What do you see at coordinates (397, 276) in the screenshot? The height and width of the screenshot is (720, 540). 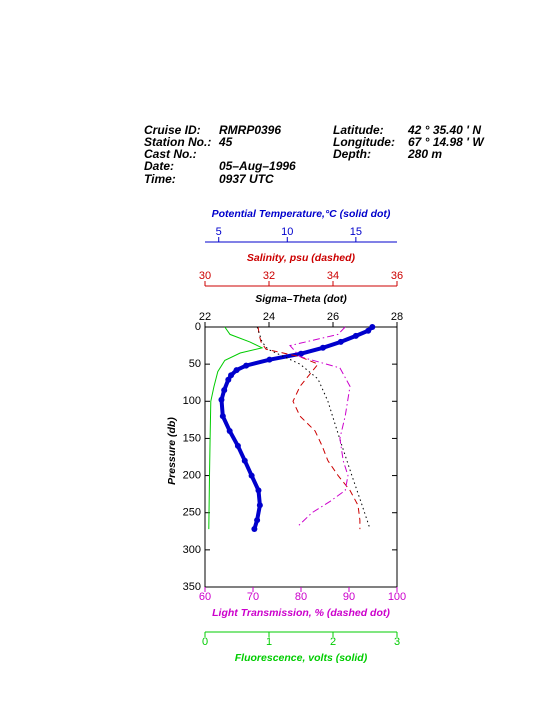 I see `x-tick-label: 36` at bounding box center [397, 276].